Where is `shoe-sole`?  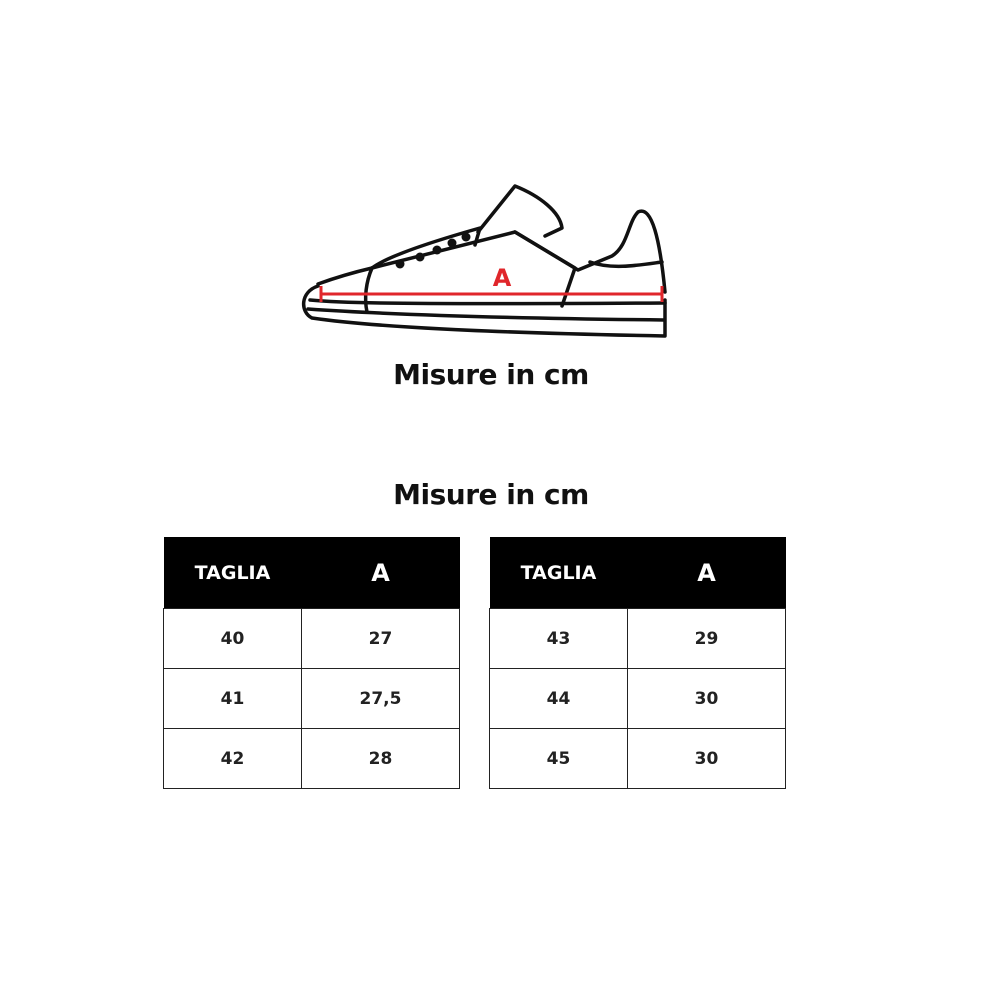
shoe-sole is located at coordinates (484, 311).